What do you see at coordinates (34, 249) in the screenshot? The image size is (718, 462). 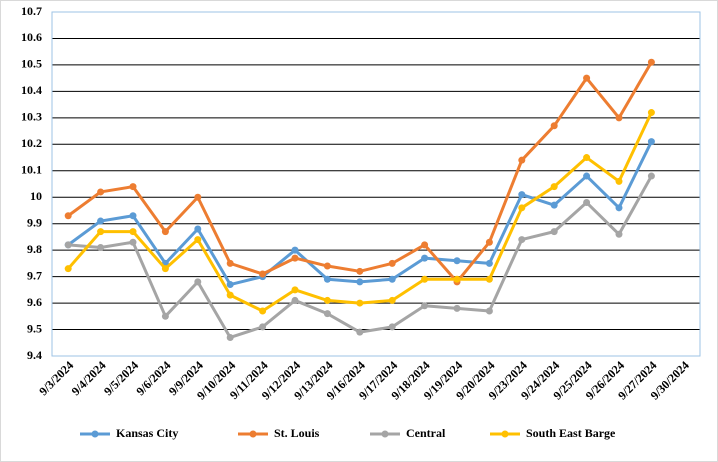 I see `y-tick-label: 9.8` at bounding box center [34, 249].